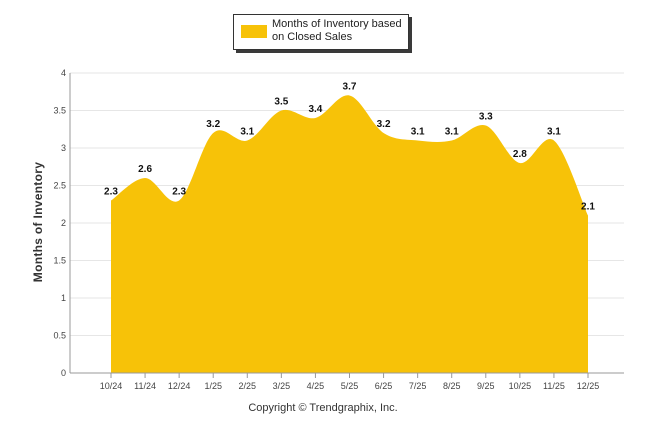 Image resolution: width=646 pixels, height=434 pixels. Describe the element at coordinates (59, 186) in the screenshot. I see `y-tick-label: 2.5` at that location.